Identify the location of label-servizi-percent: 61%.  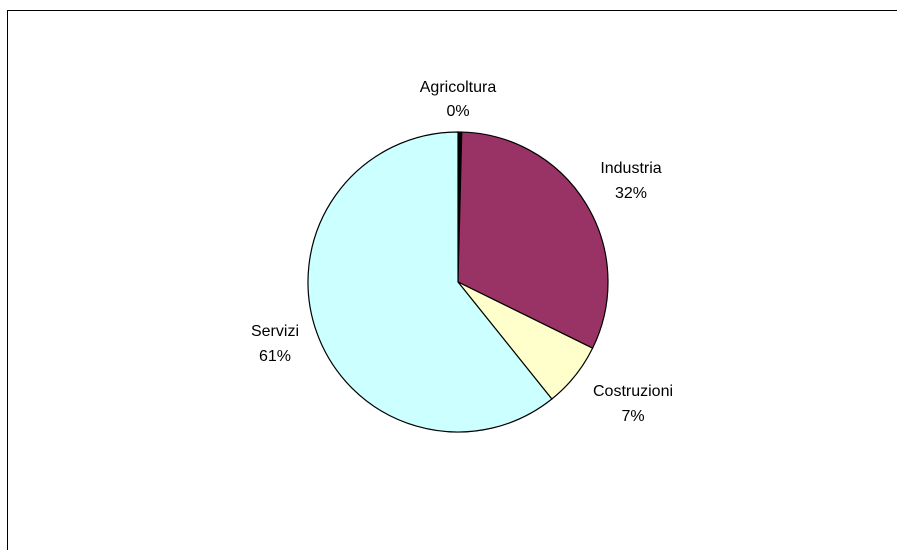
(275, 356).